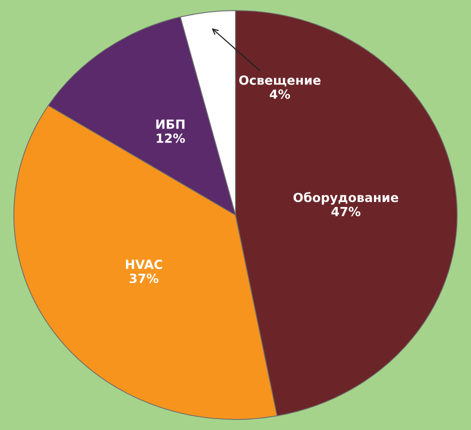  I want to click on data-label: 37%, so click(144, 279).